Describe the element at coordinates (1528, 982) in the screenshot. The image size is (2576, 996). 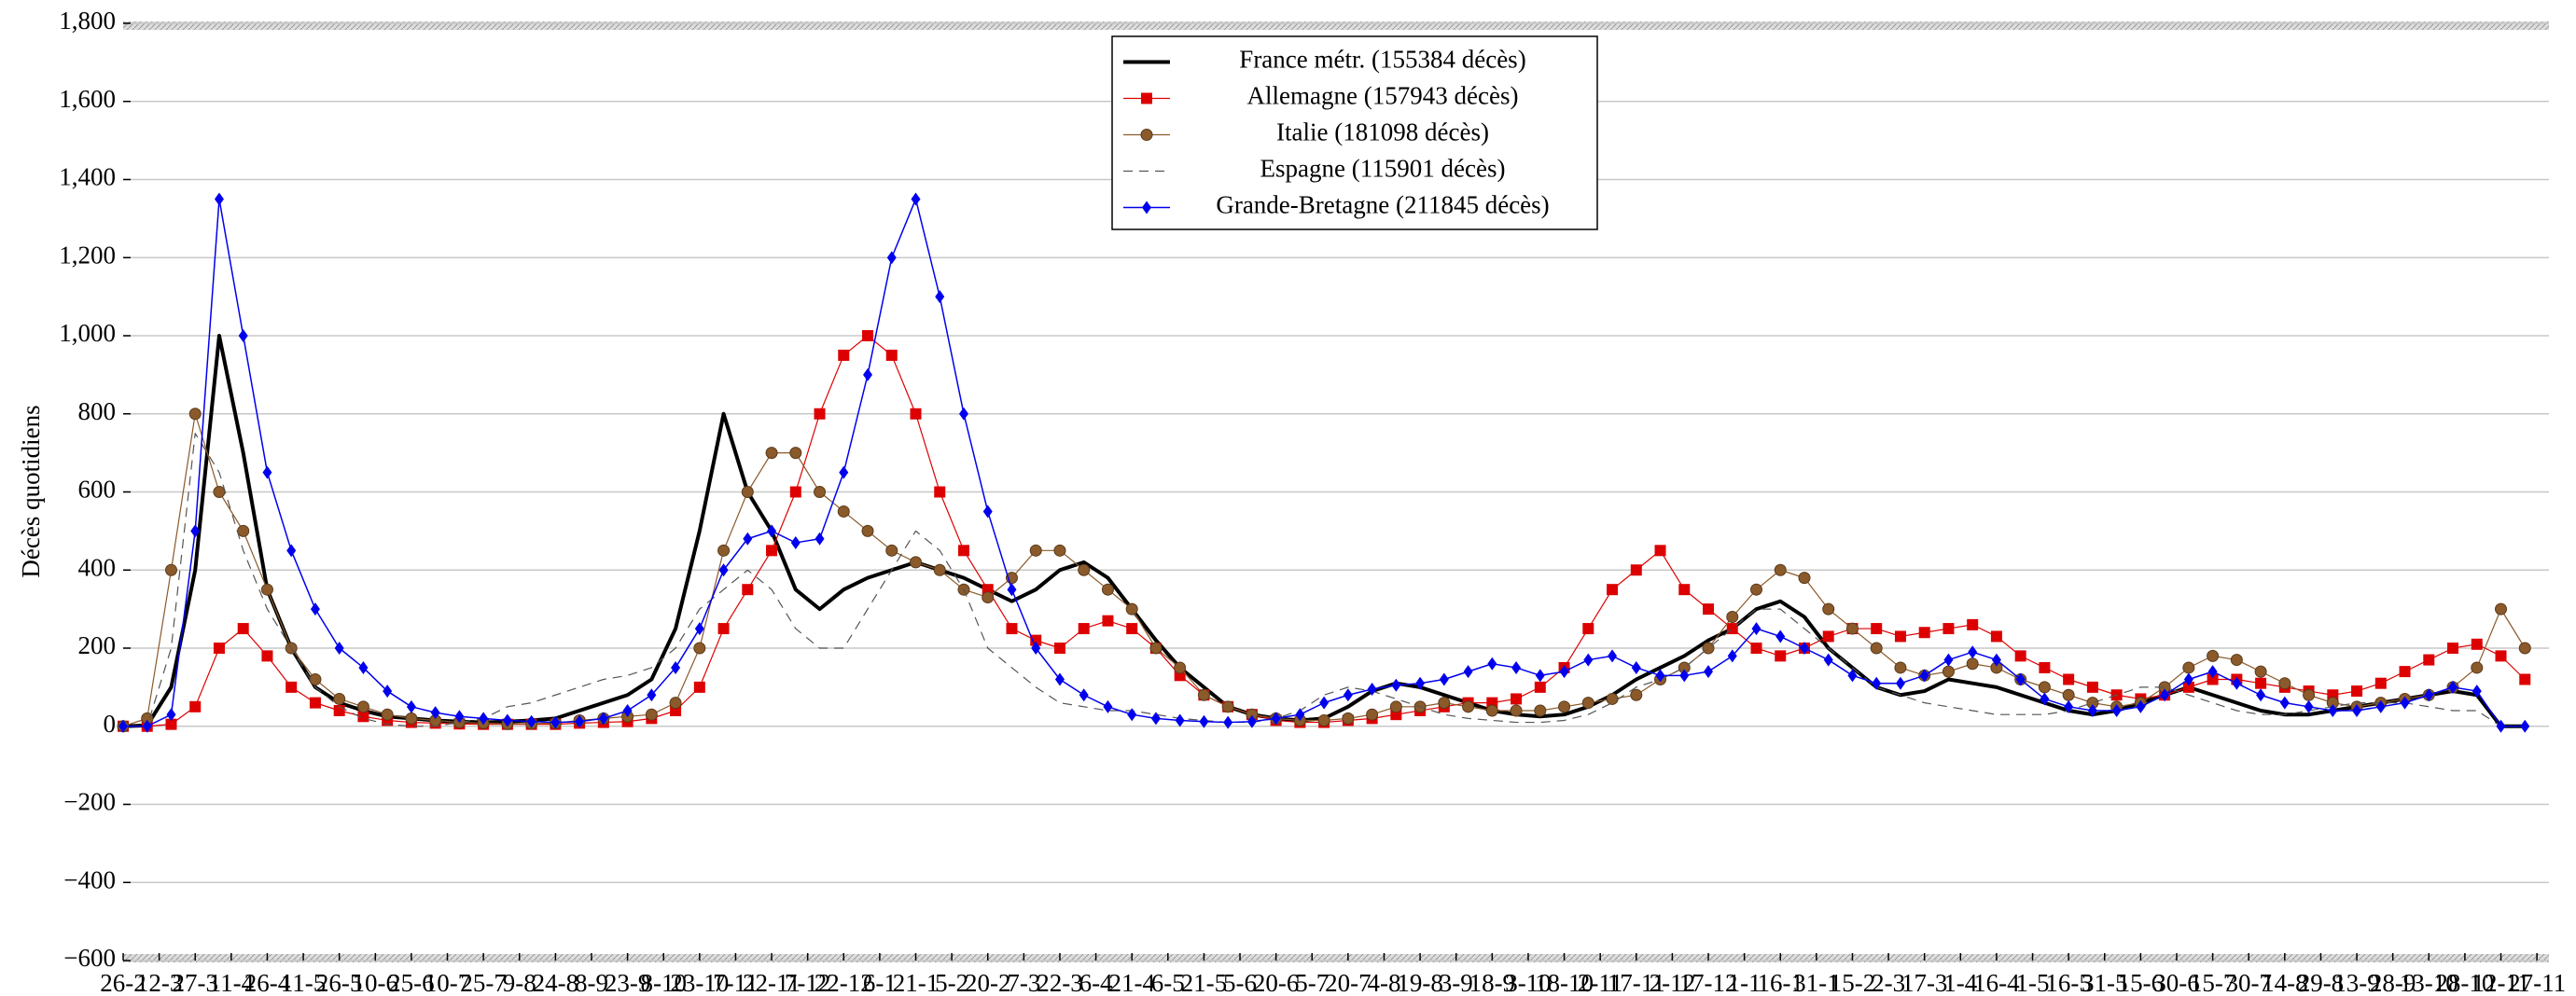
I see `x-tick-label: 3-10` at that location.